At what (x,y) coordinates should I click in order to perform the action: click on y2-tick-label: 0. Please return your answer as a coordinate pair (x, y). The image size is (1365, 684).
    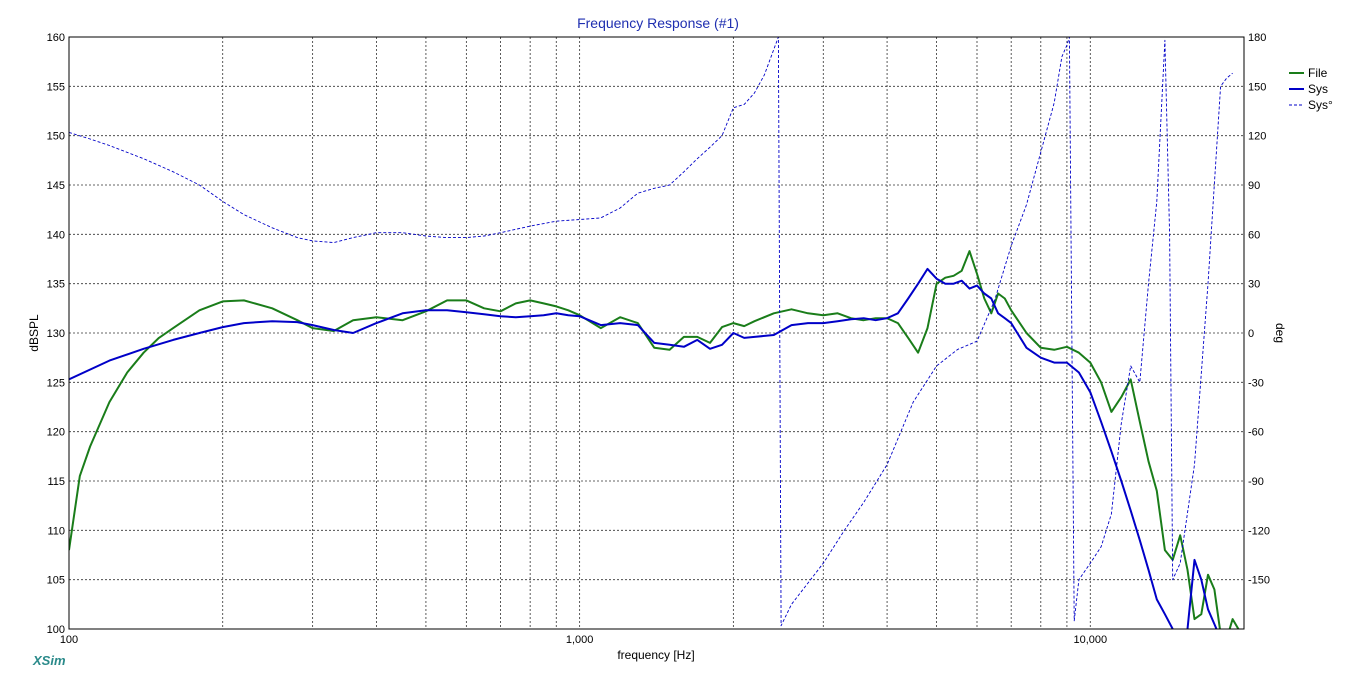
    Looking at the image, I should click on (1251, 334).